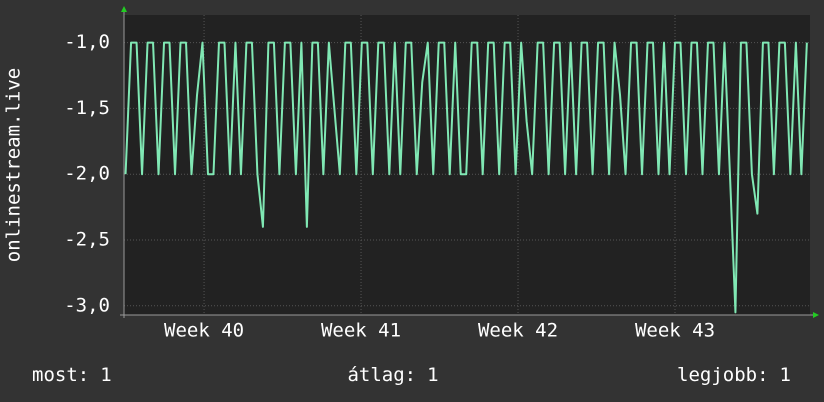  What do you see at coordinates (87, 305) in the screenshot?
I see `y-tick-label: -3,0` at bounding box center [87, 305].